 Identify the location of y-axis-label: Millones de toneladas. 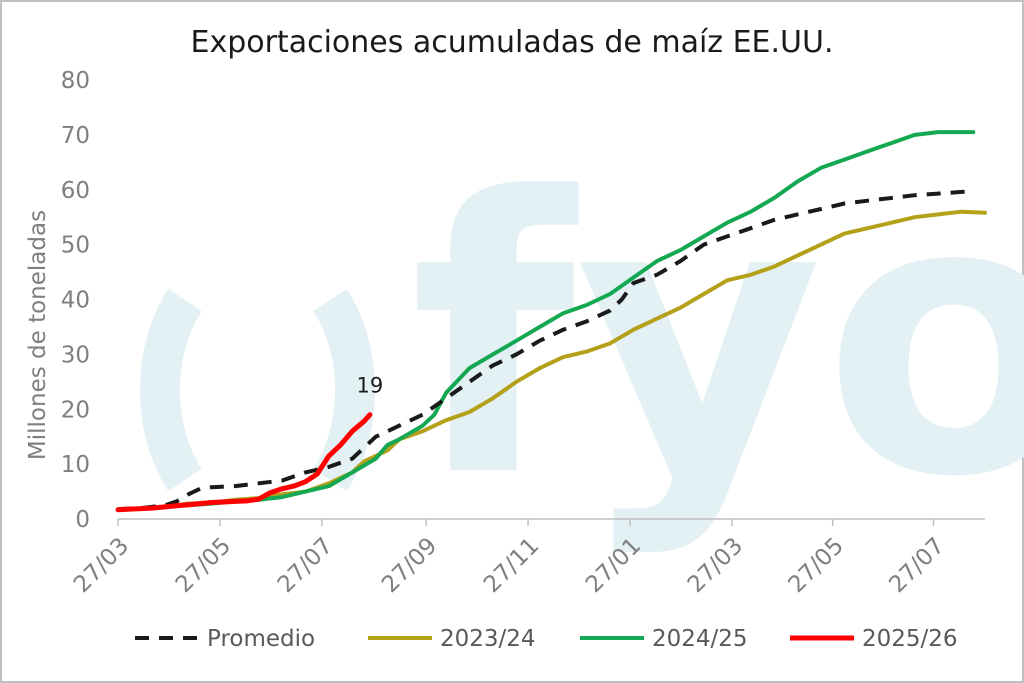
(38, 335).